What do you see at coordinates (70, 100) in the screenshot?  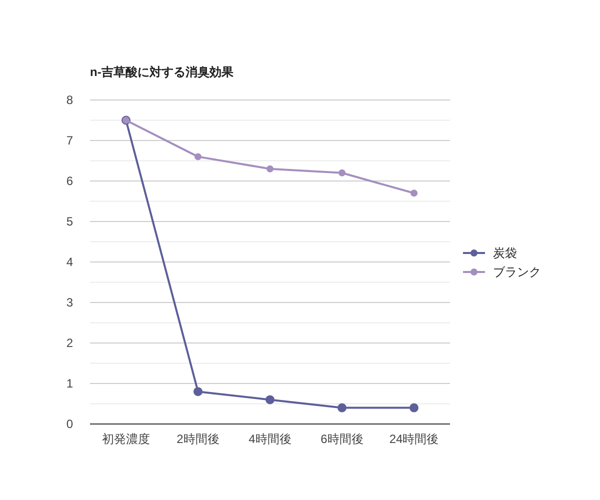 I see `y-tick-label: 8` at bounding box center [70, 100].